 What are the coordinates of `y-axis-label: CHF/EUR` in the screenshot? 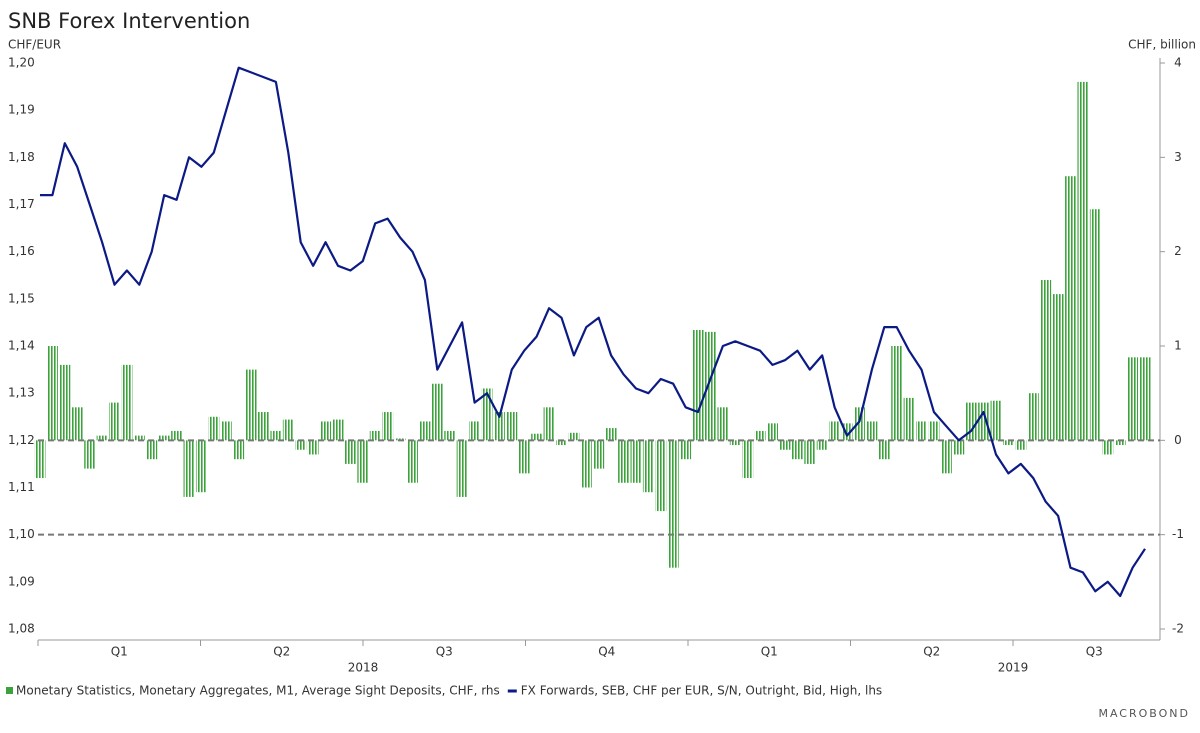 It's located at (34, 45).